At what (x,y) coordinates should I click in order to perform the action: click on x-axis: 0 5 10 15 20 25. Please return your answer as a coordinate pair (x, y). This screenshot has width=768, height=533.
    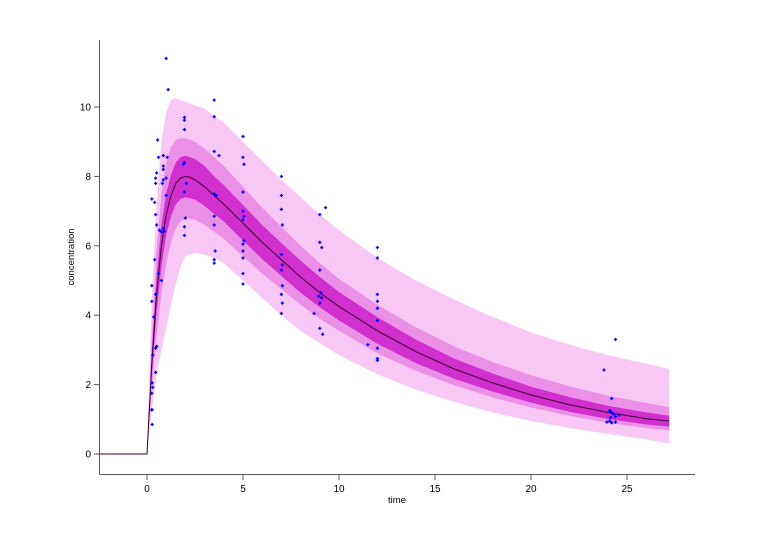
    Looking at the image, I should click on (397, 484).